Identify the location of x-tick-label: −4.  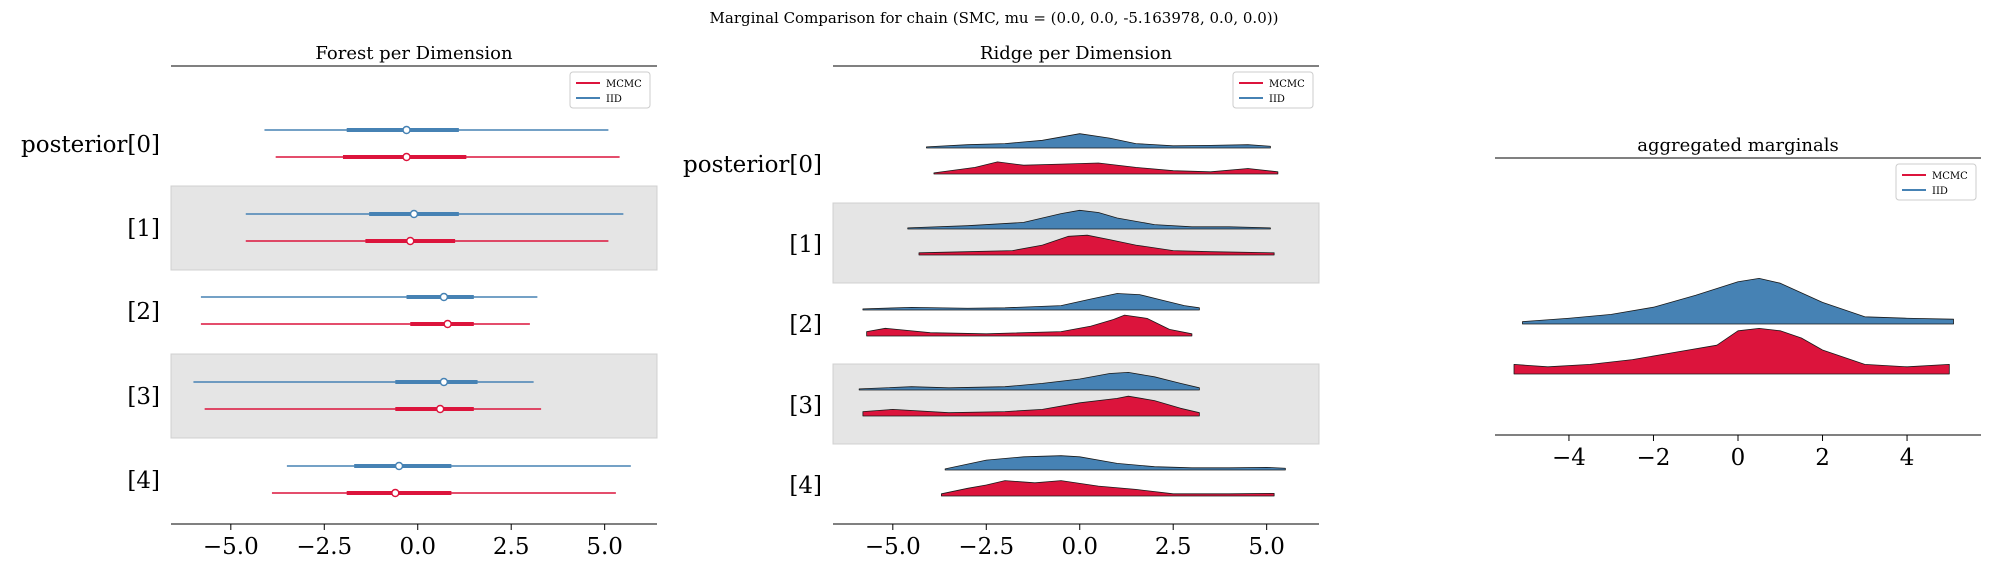
(1569, 458).